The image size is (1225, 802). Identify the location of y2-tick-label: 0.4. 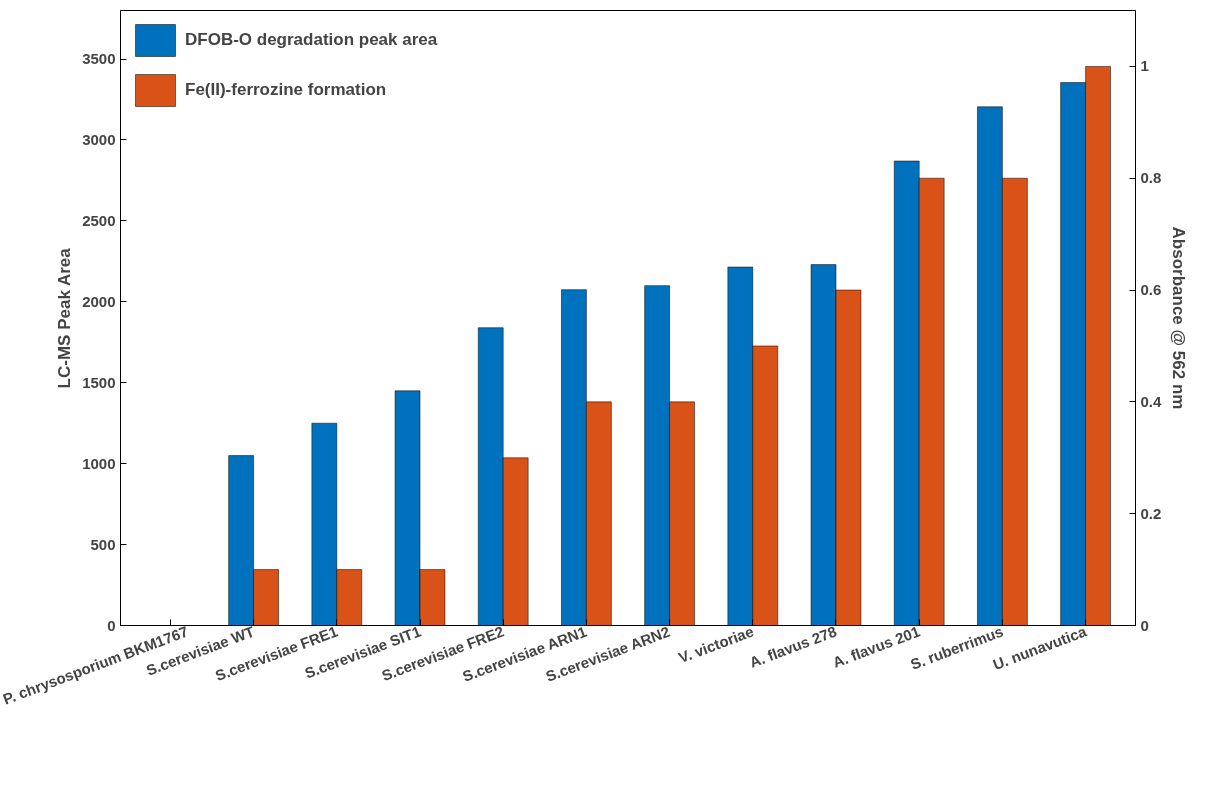
(1151, 401).